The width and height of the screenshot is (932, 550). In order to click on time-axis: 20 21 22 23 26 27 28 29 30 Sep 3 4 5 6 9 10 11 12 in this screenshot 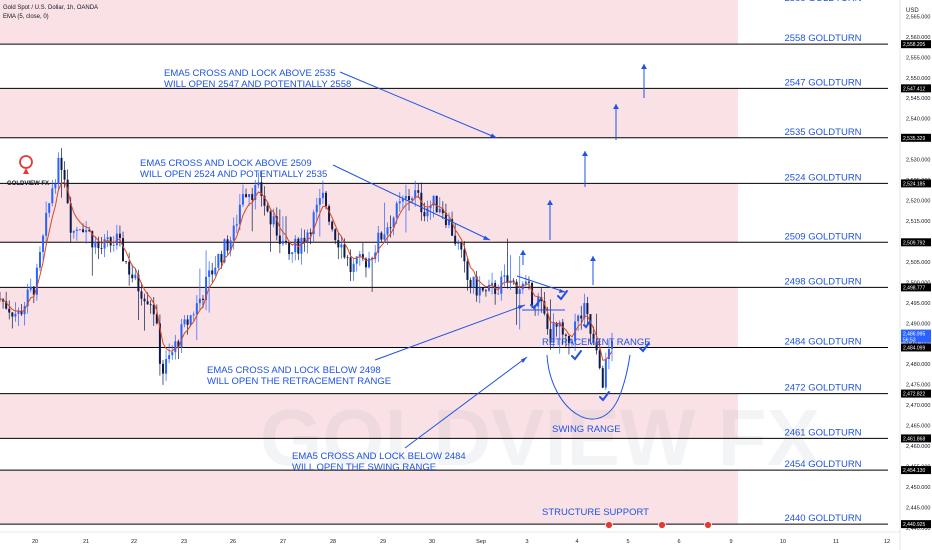, I will do `click(450, 538)`.